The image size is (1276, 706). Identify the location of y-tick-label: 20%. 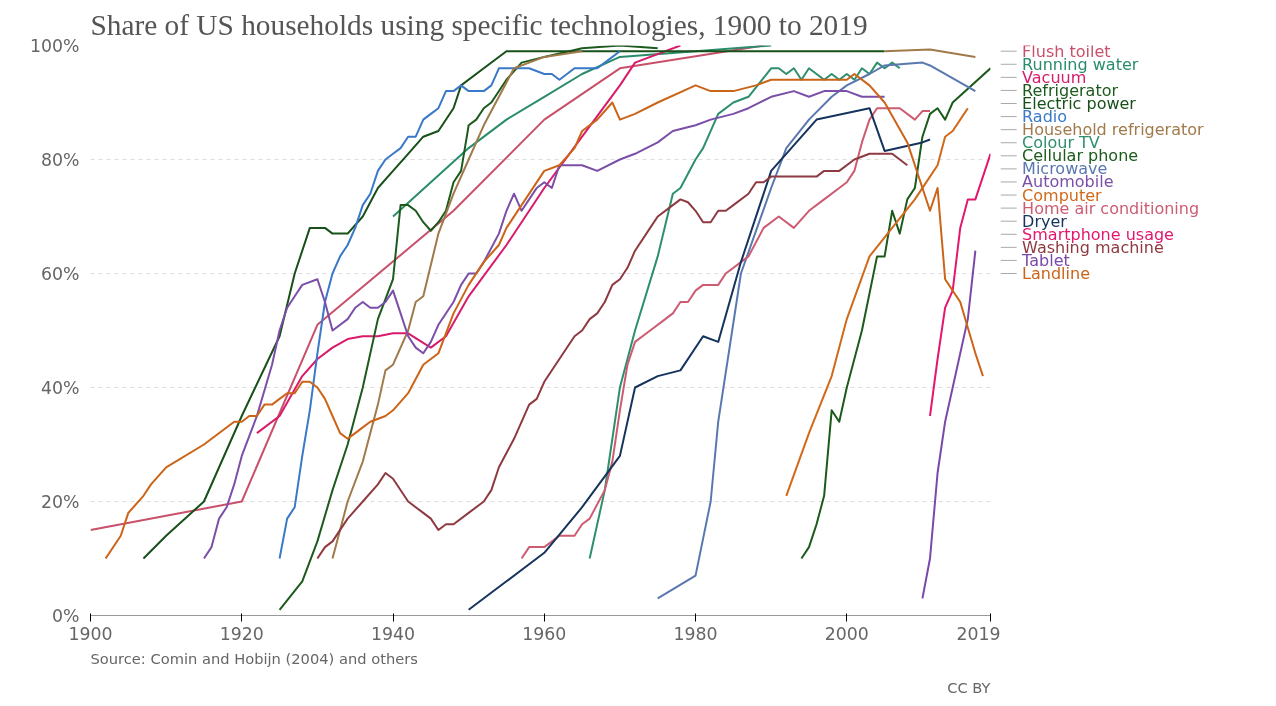
(60, 501).